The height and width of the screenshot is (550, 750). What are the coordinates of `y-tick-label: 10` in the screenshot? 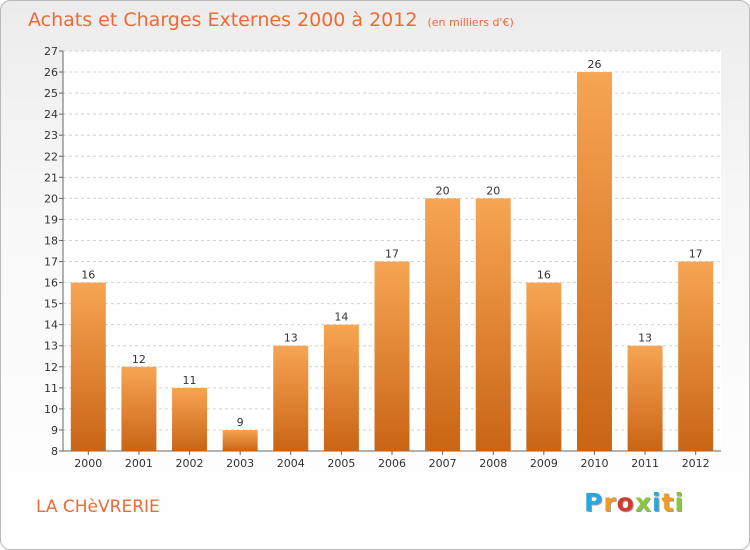 It's located at (51, 409).